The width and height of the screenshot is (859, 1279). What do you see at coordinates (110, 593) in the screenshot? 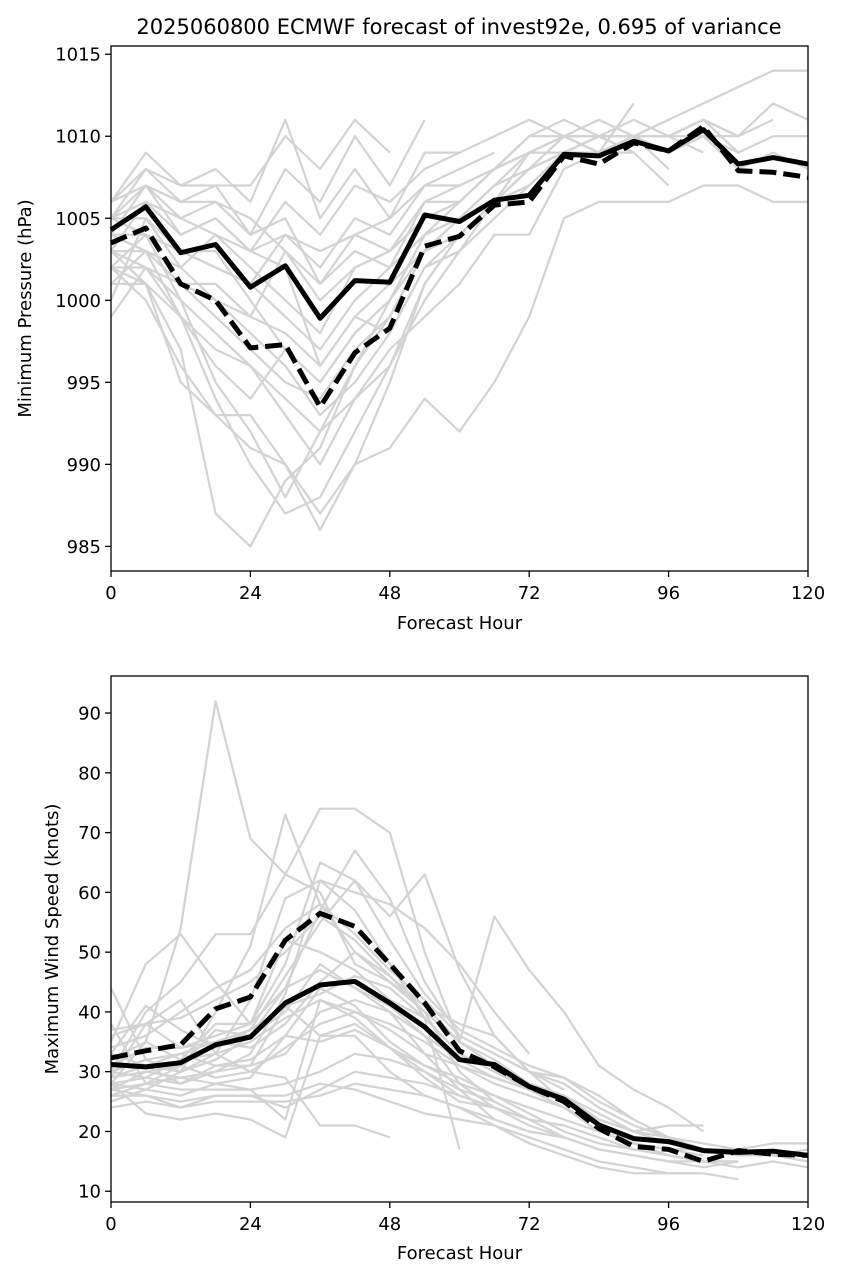
I see `pressure-x-tick-label: 0` at bounding box center [110, 593].